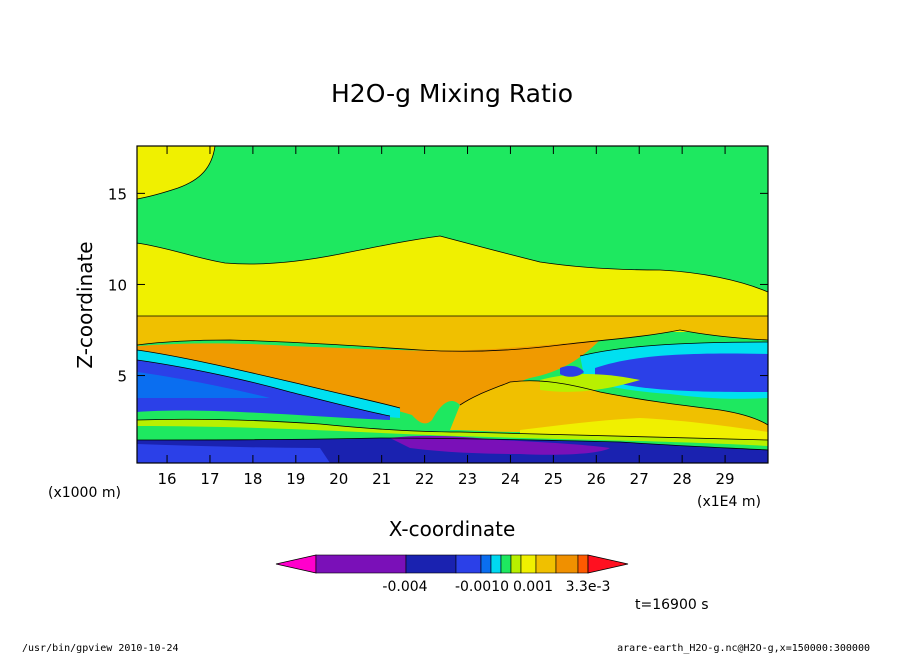 The height and width of the screenshot is (654, 904). Describe the element at coordinates (122, 377) in the screenshot. I see `y-tick-label: 5` at that location.